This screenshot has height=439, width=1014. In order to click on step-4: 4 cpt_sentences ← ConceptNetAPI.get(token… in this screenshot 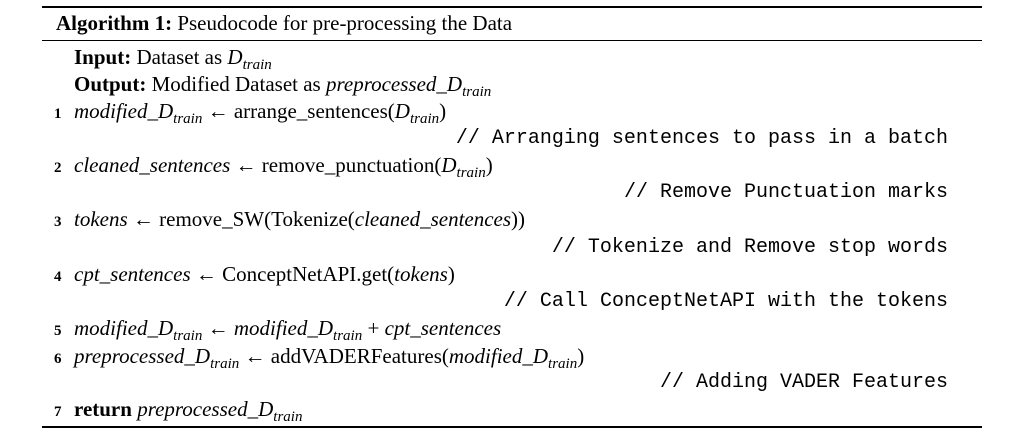, I will do `click(248, 275)`.